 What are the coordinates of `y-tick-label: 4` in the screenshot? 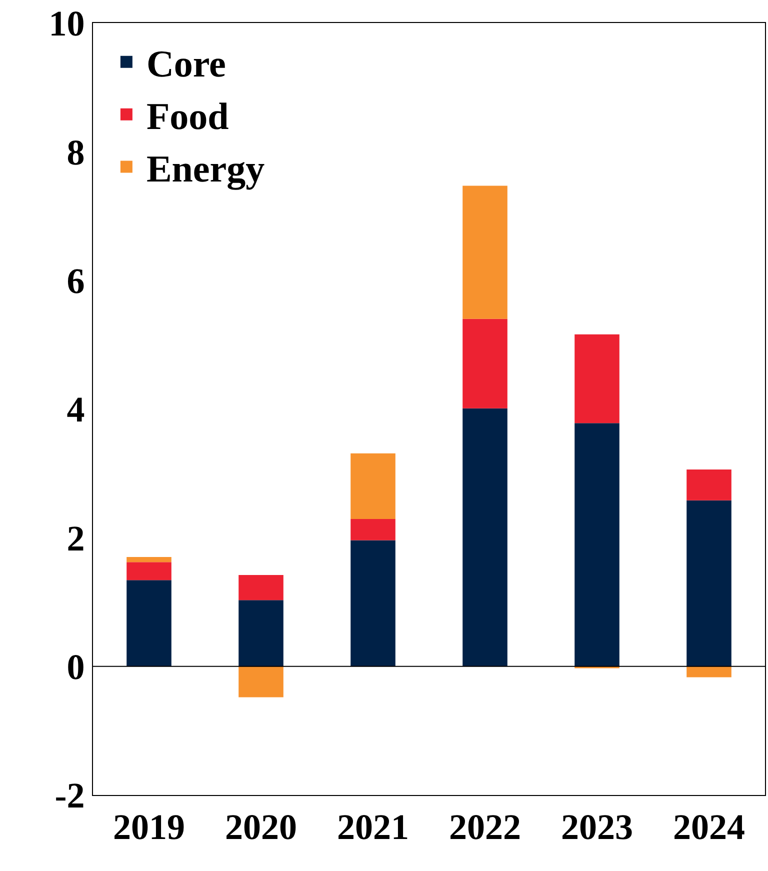 It's located at (75, 410).